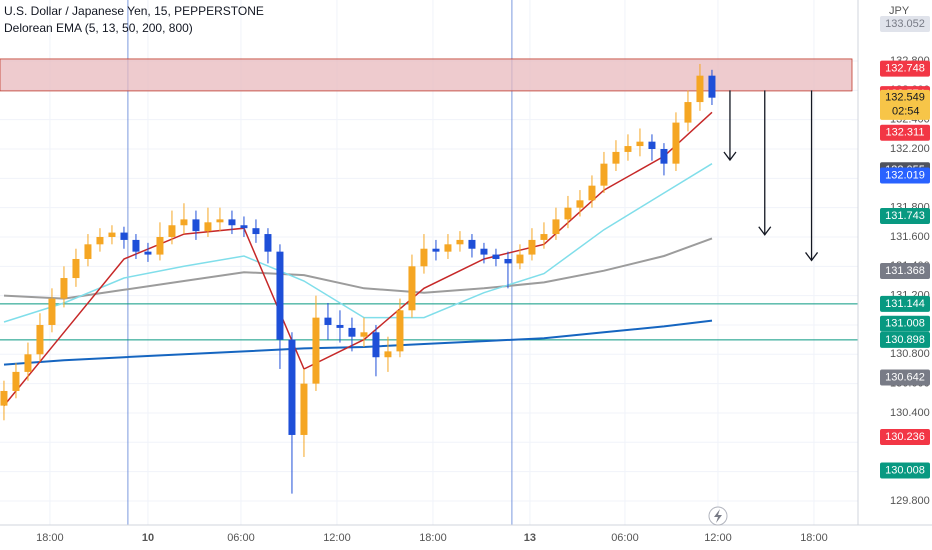  What do you see at coordinates (910, 354) in the screenshot?
I see `y-tick-label: 130.800` at bounding box center [910, 354].